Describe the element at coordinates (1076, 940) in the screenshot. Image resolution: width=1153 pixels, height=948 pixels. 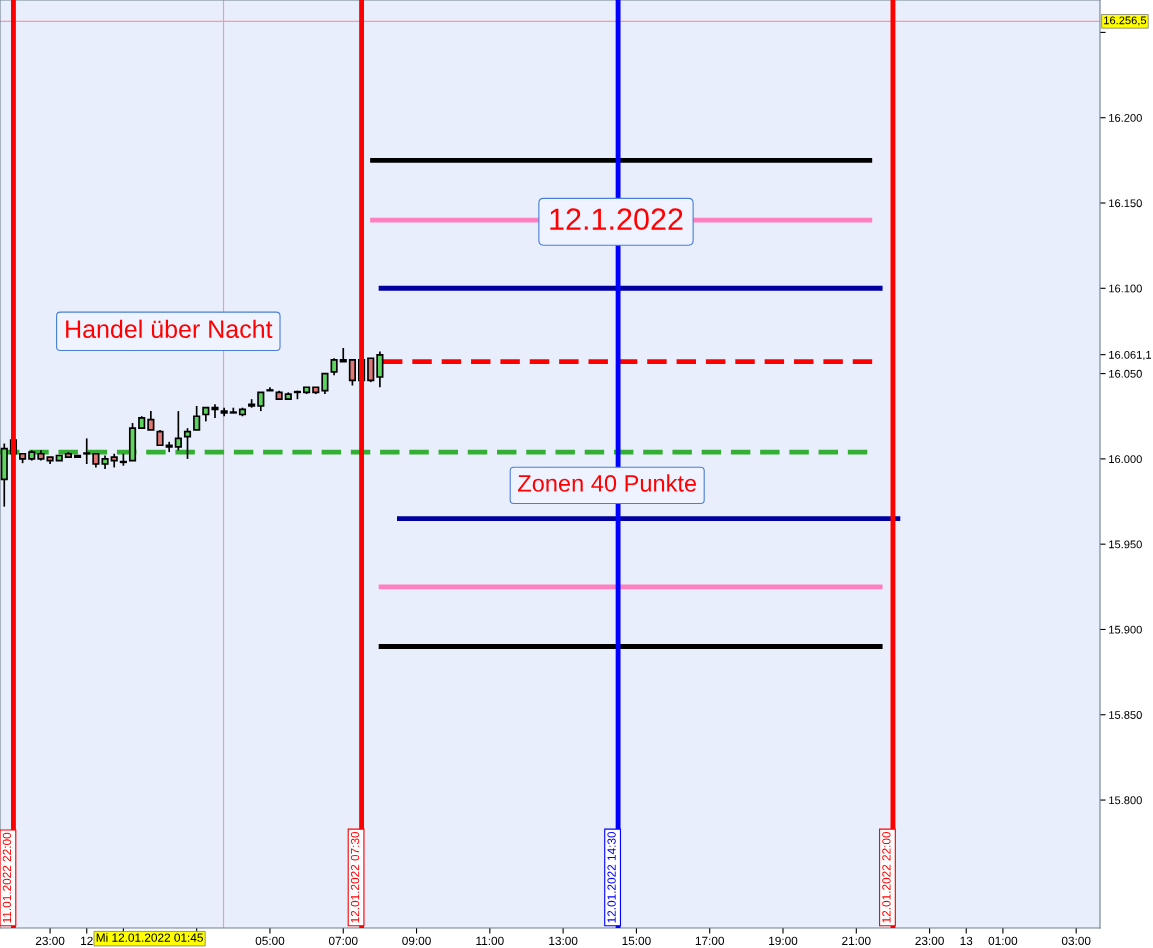
I see `x-tick-label: 03:00` at that location.